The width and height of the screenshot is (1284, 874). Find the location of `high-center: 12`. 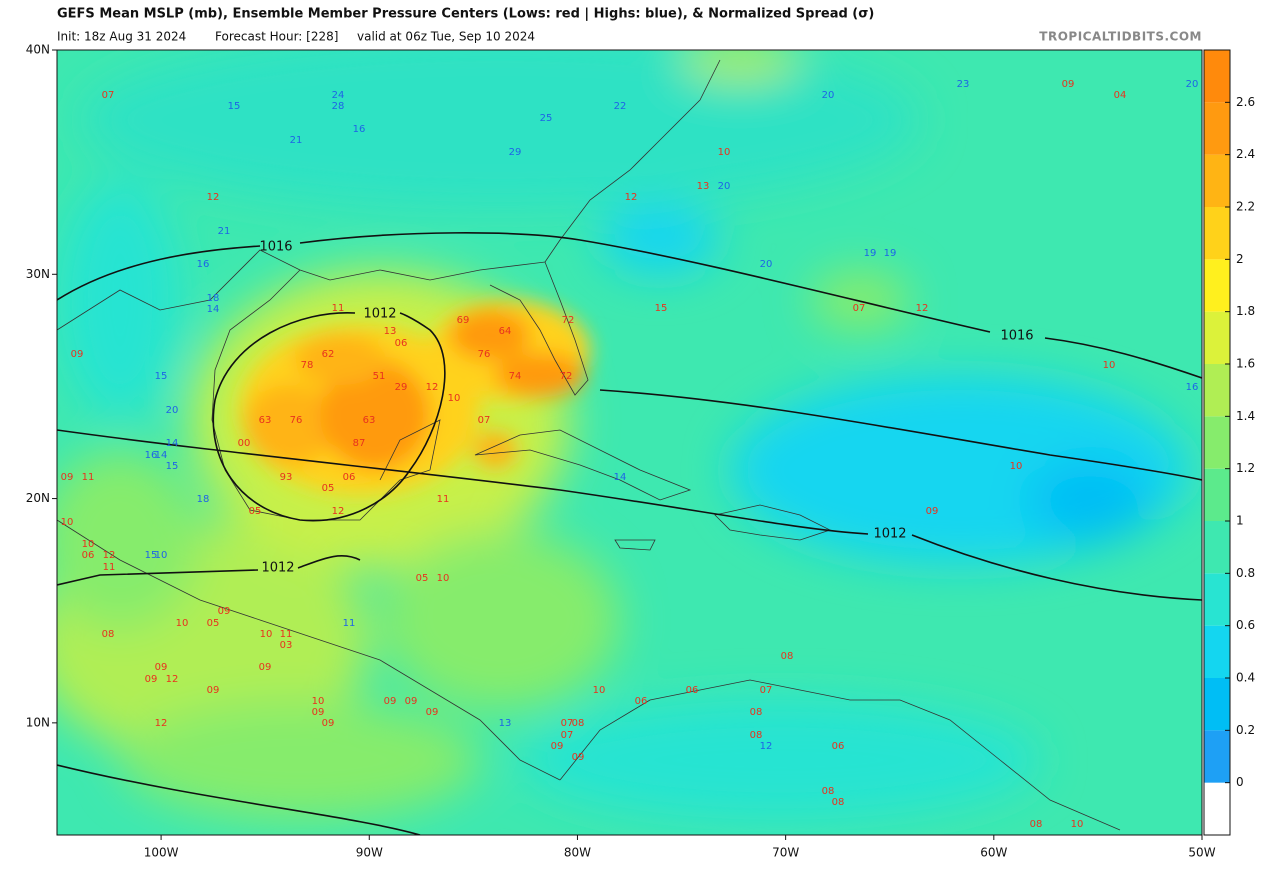

high-center: 12 is located at coordinates (766, 746).